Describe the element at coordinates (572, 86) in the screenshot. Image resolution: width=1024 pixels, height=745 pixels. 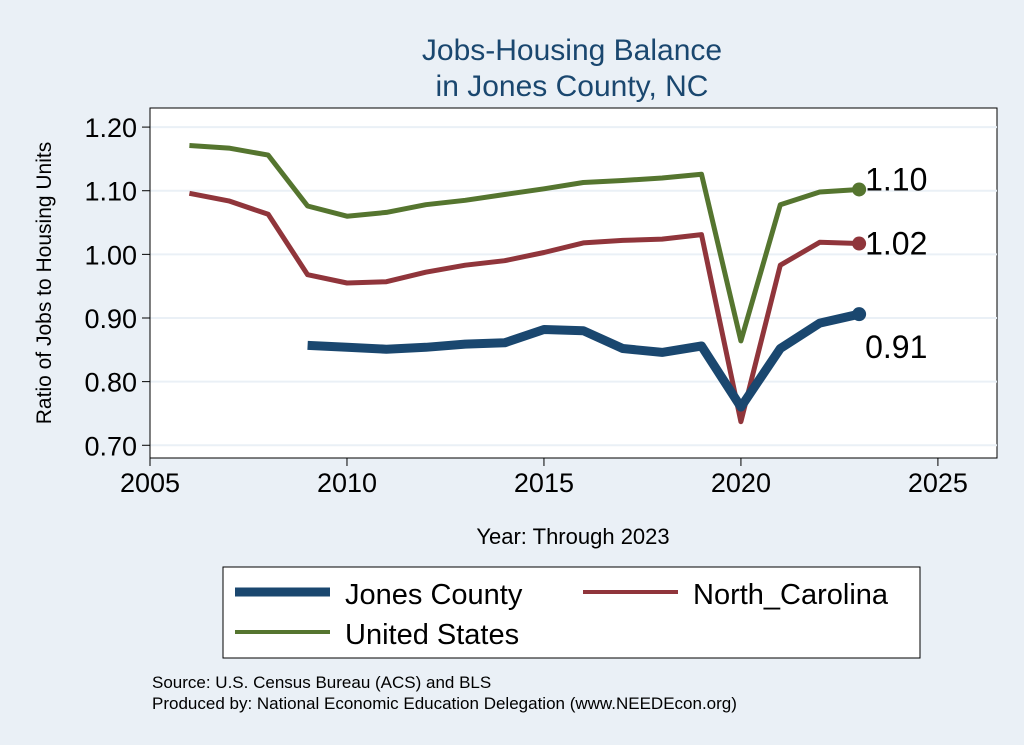
I see `chart-title-line-2: in Jones County, NC` at that location.